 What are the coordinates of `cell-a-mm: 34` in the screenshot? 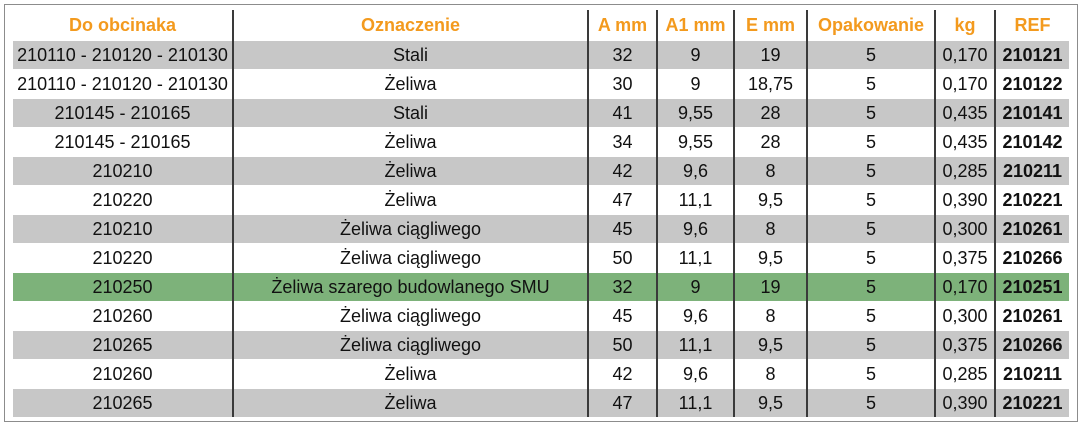 It's located at (622, 142).